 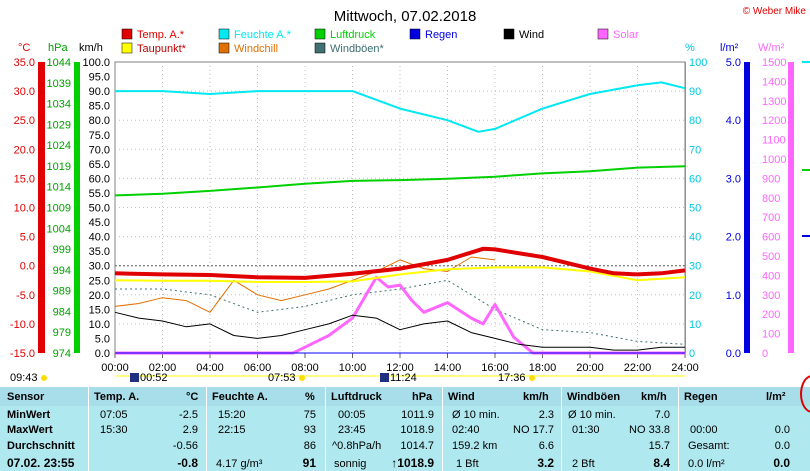 I want to click on series-windb-en-line, so click(x=400, y=312).